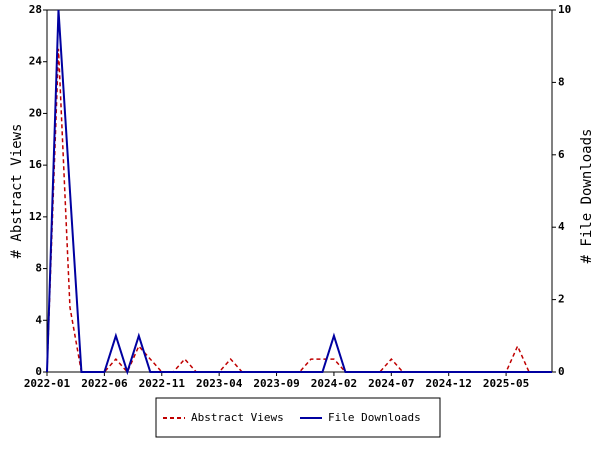 This screenshot has height=450, width=600. What do you see at coordinates (561, 371) in the screenshot?
I see `y2-tick-label: 0` at bounding box center [561, 371].